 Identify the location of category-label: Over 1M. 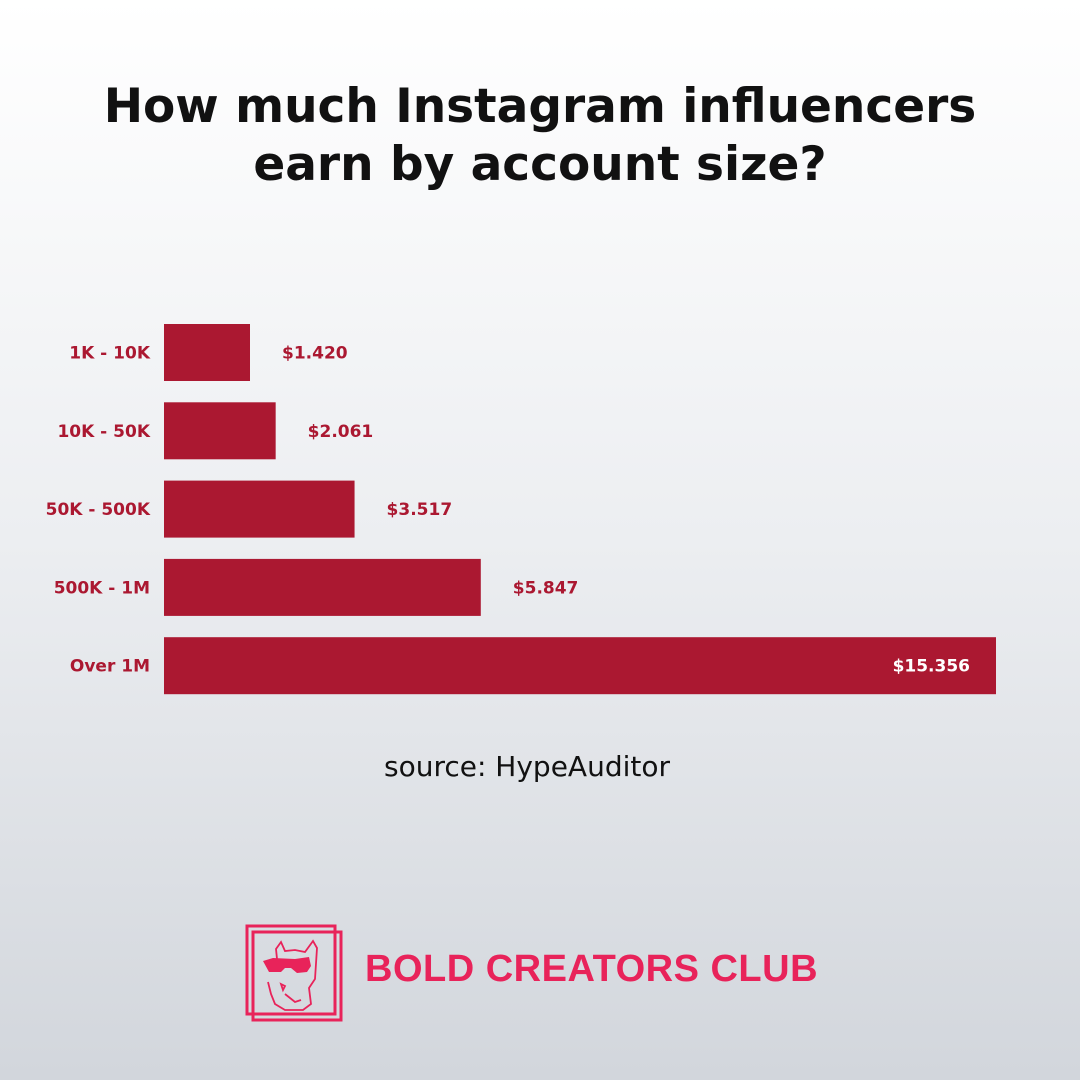
(110, 667).